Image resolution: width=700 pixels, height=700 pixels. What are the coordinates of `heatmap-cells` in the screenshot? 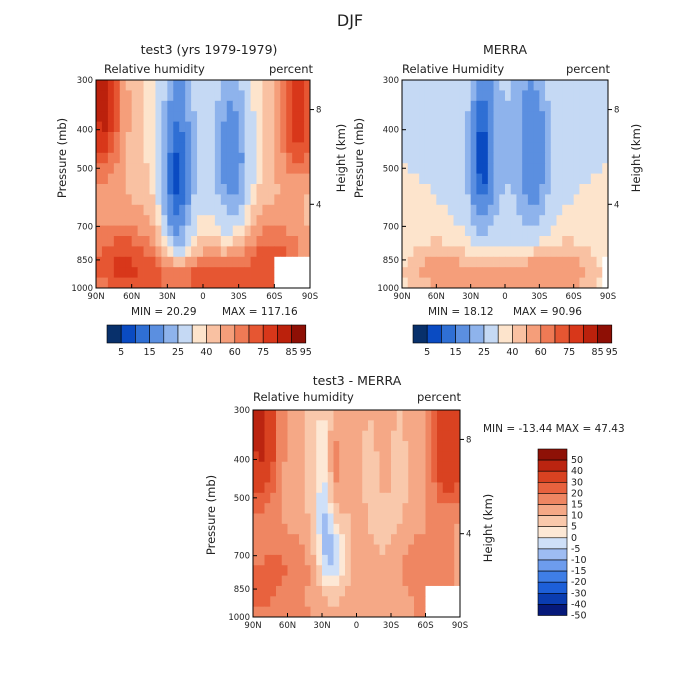 It's located at (203, 184).